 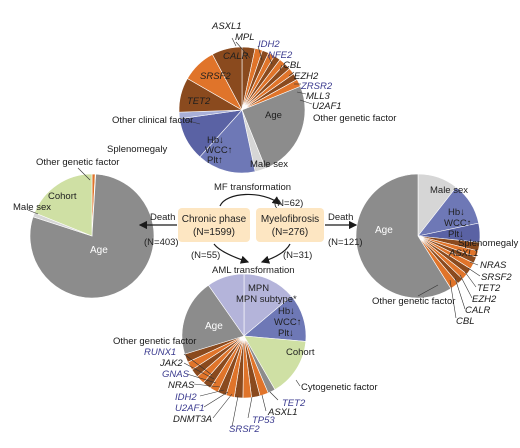 I want to click on bottom-slice-cohort, so click(x=275, y=363).